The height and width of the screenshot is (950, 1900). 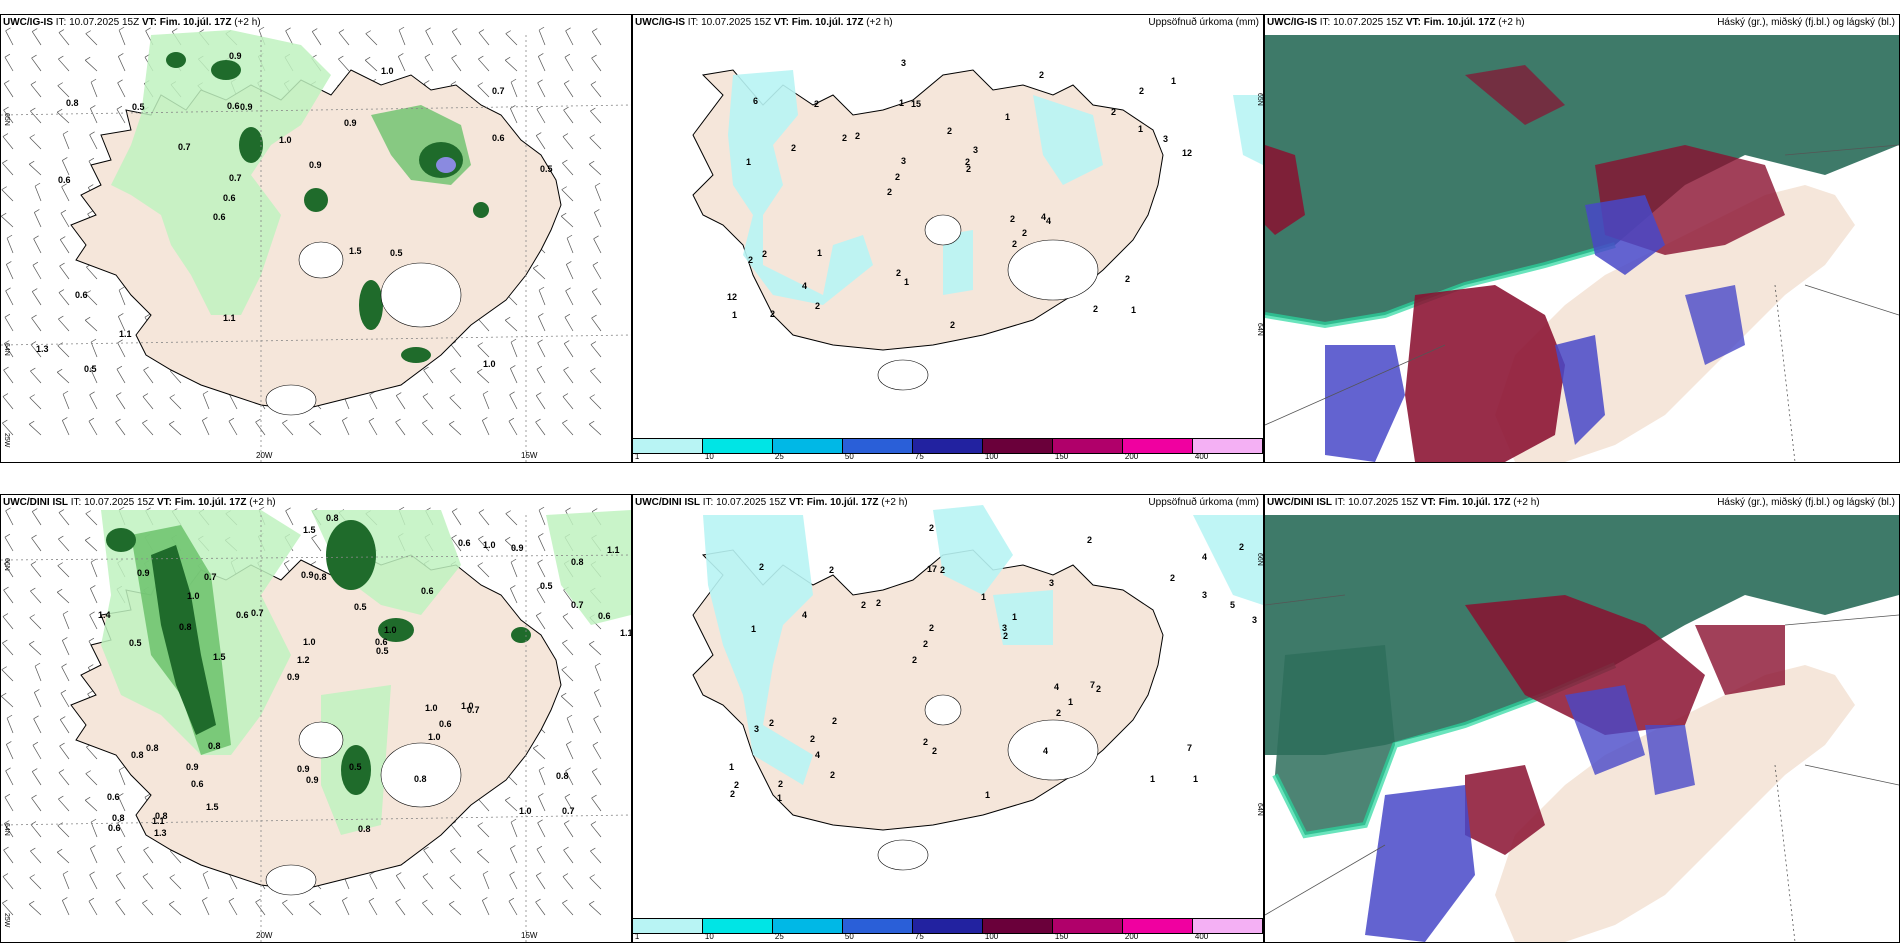 What do you see at coordinates (588, 567) in the screenshot?
I see `precip-light-area` at bounding box center [588, 567].